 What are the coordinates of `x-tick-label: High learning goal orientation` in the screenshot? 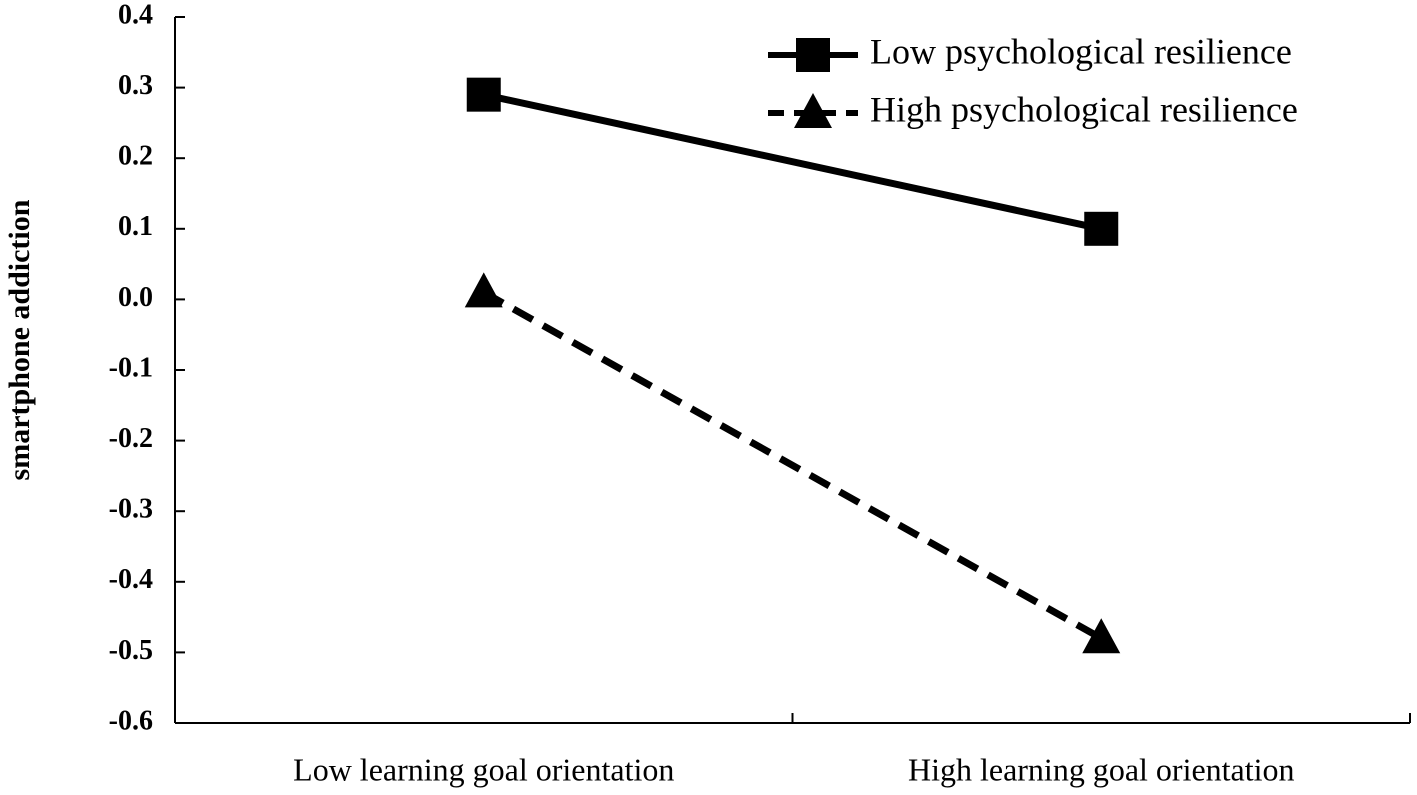 It's located at (1101, 769).